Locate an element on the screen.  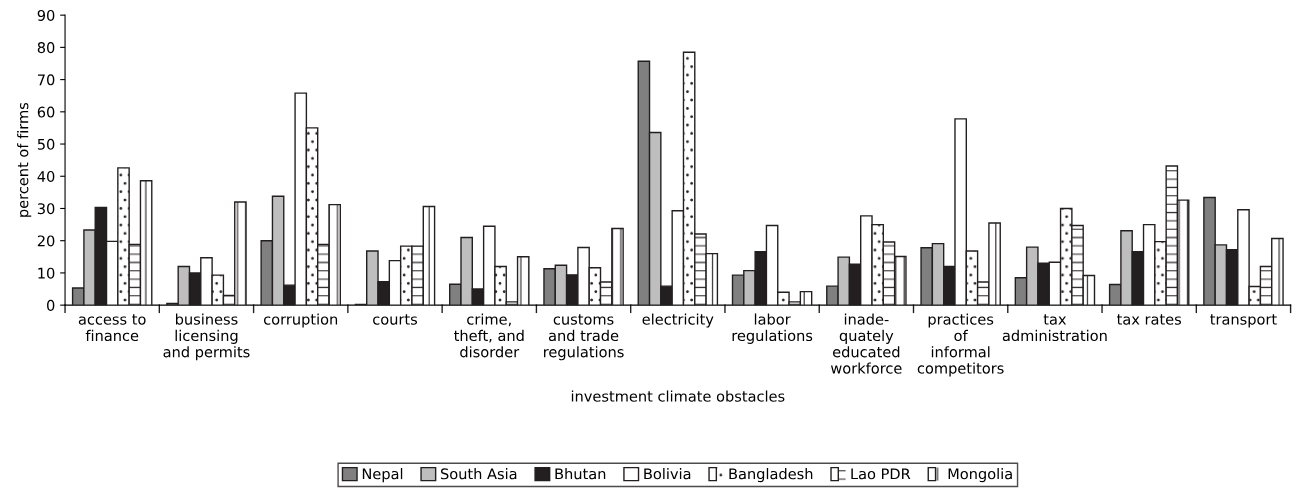
y-tick-label: 60 is located at coordinates (46, 112).